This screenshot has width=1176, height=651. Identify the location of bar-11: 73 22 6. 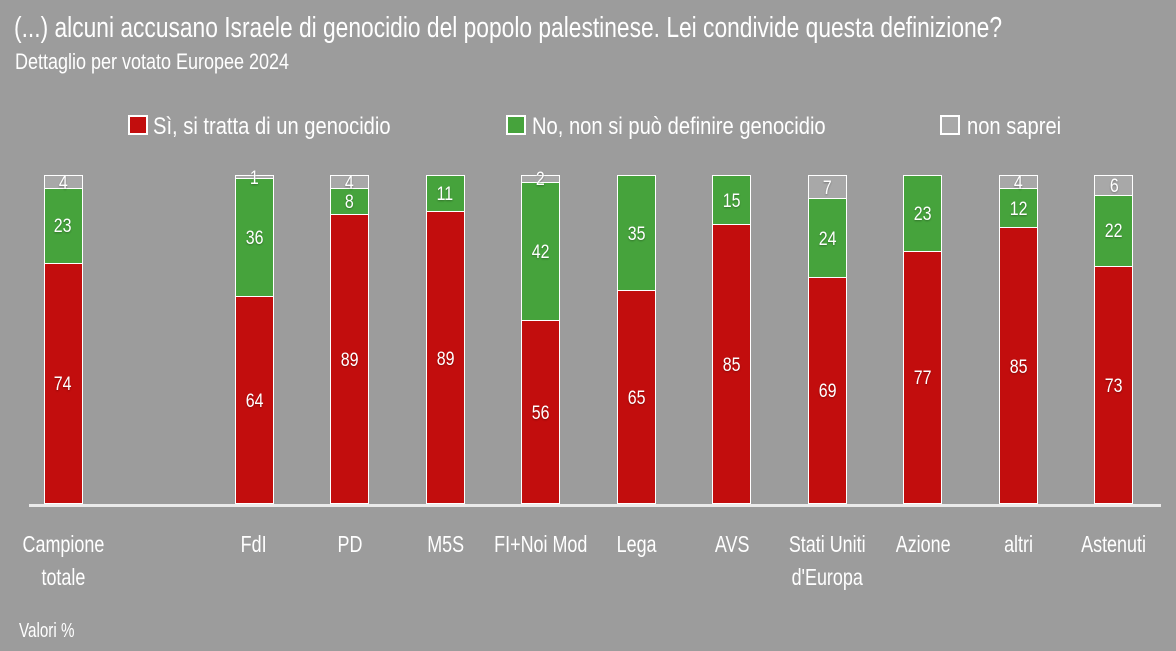
(1114, 339).